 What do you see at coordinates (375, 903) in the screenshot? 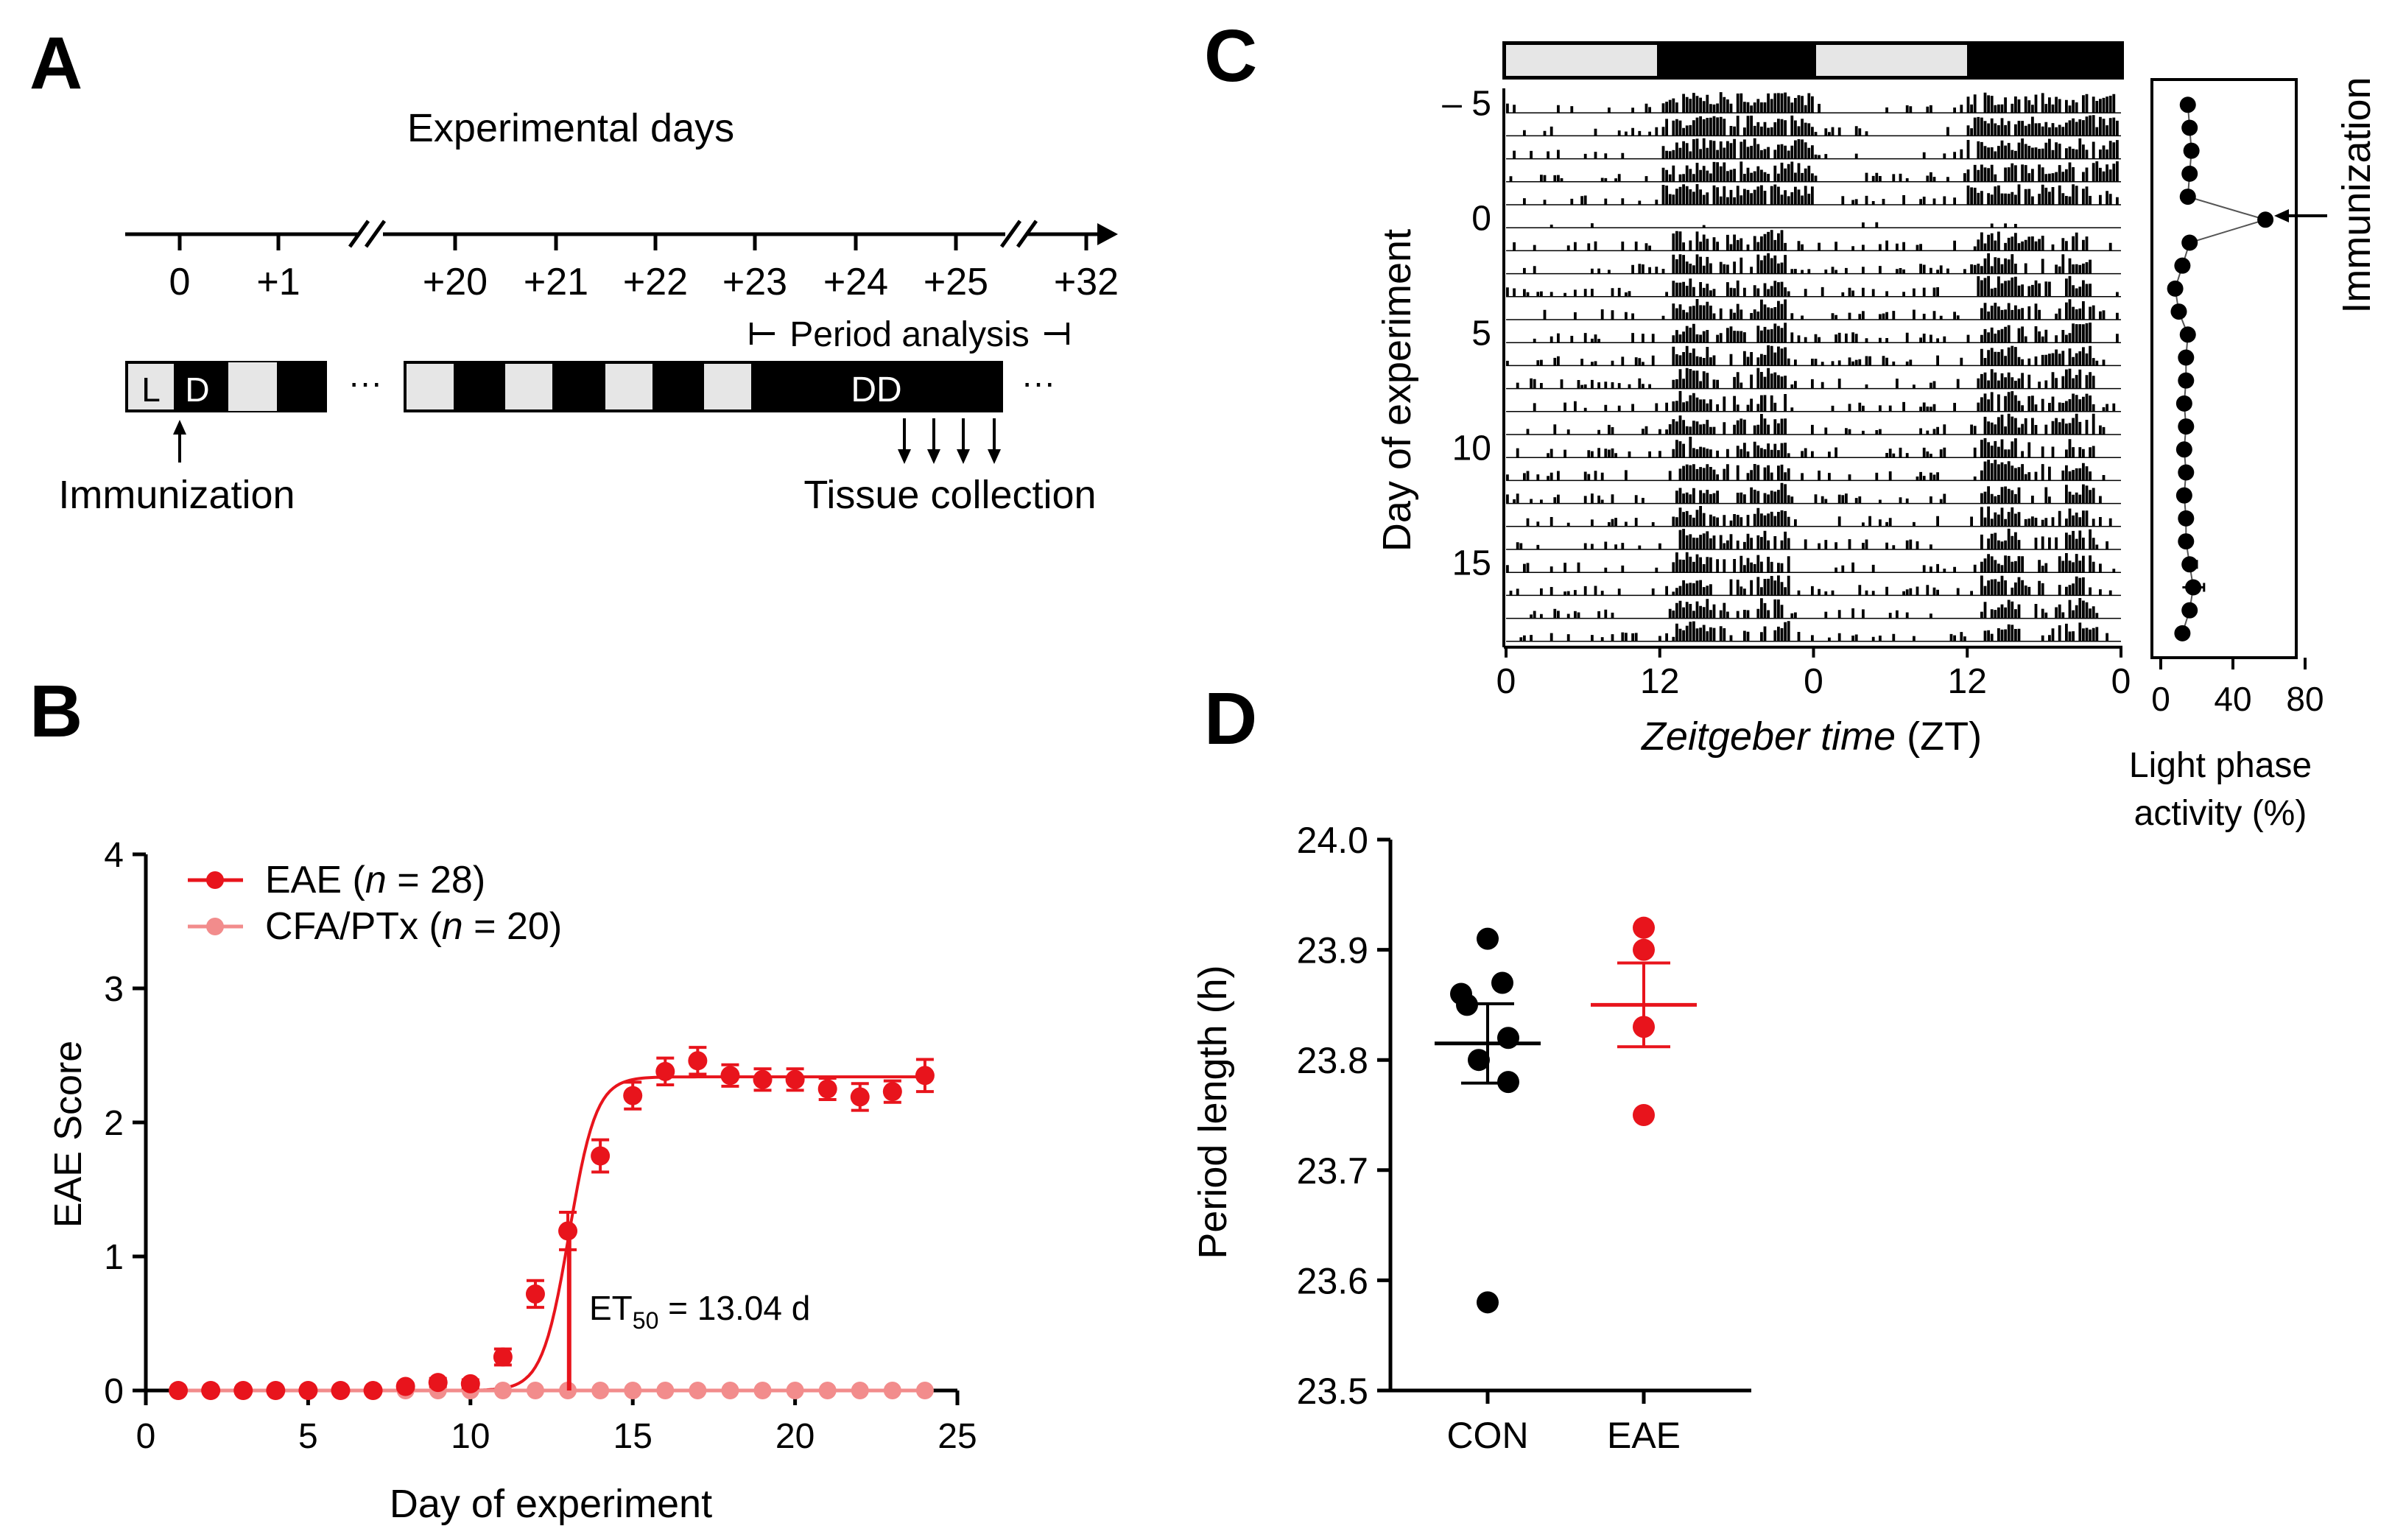
I see `panel-b-legend: EAE (n = 28) CFA/PTx (n = 20)` at bounding box center [375, 903].